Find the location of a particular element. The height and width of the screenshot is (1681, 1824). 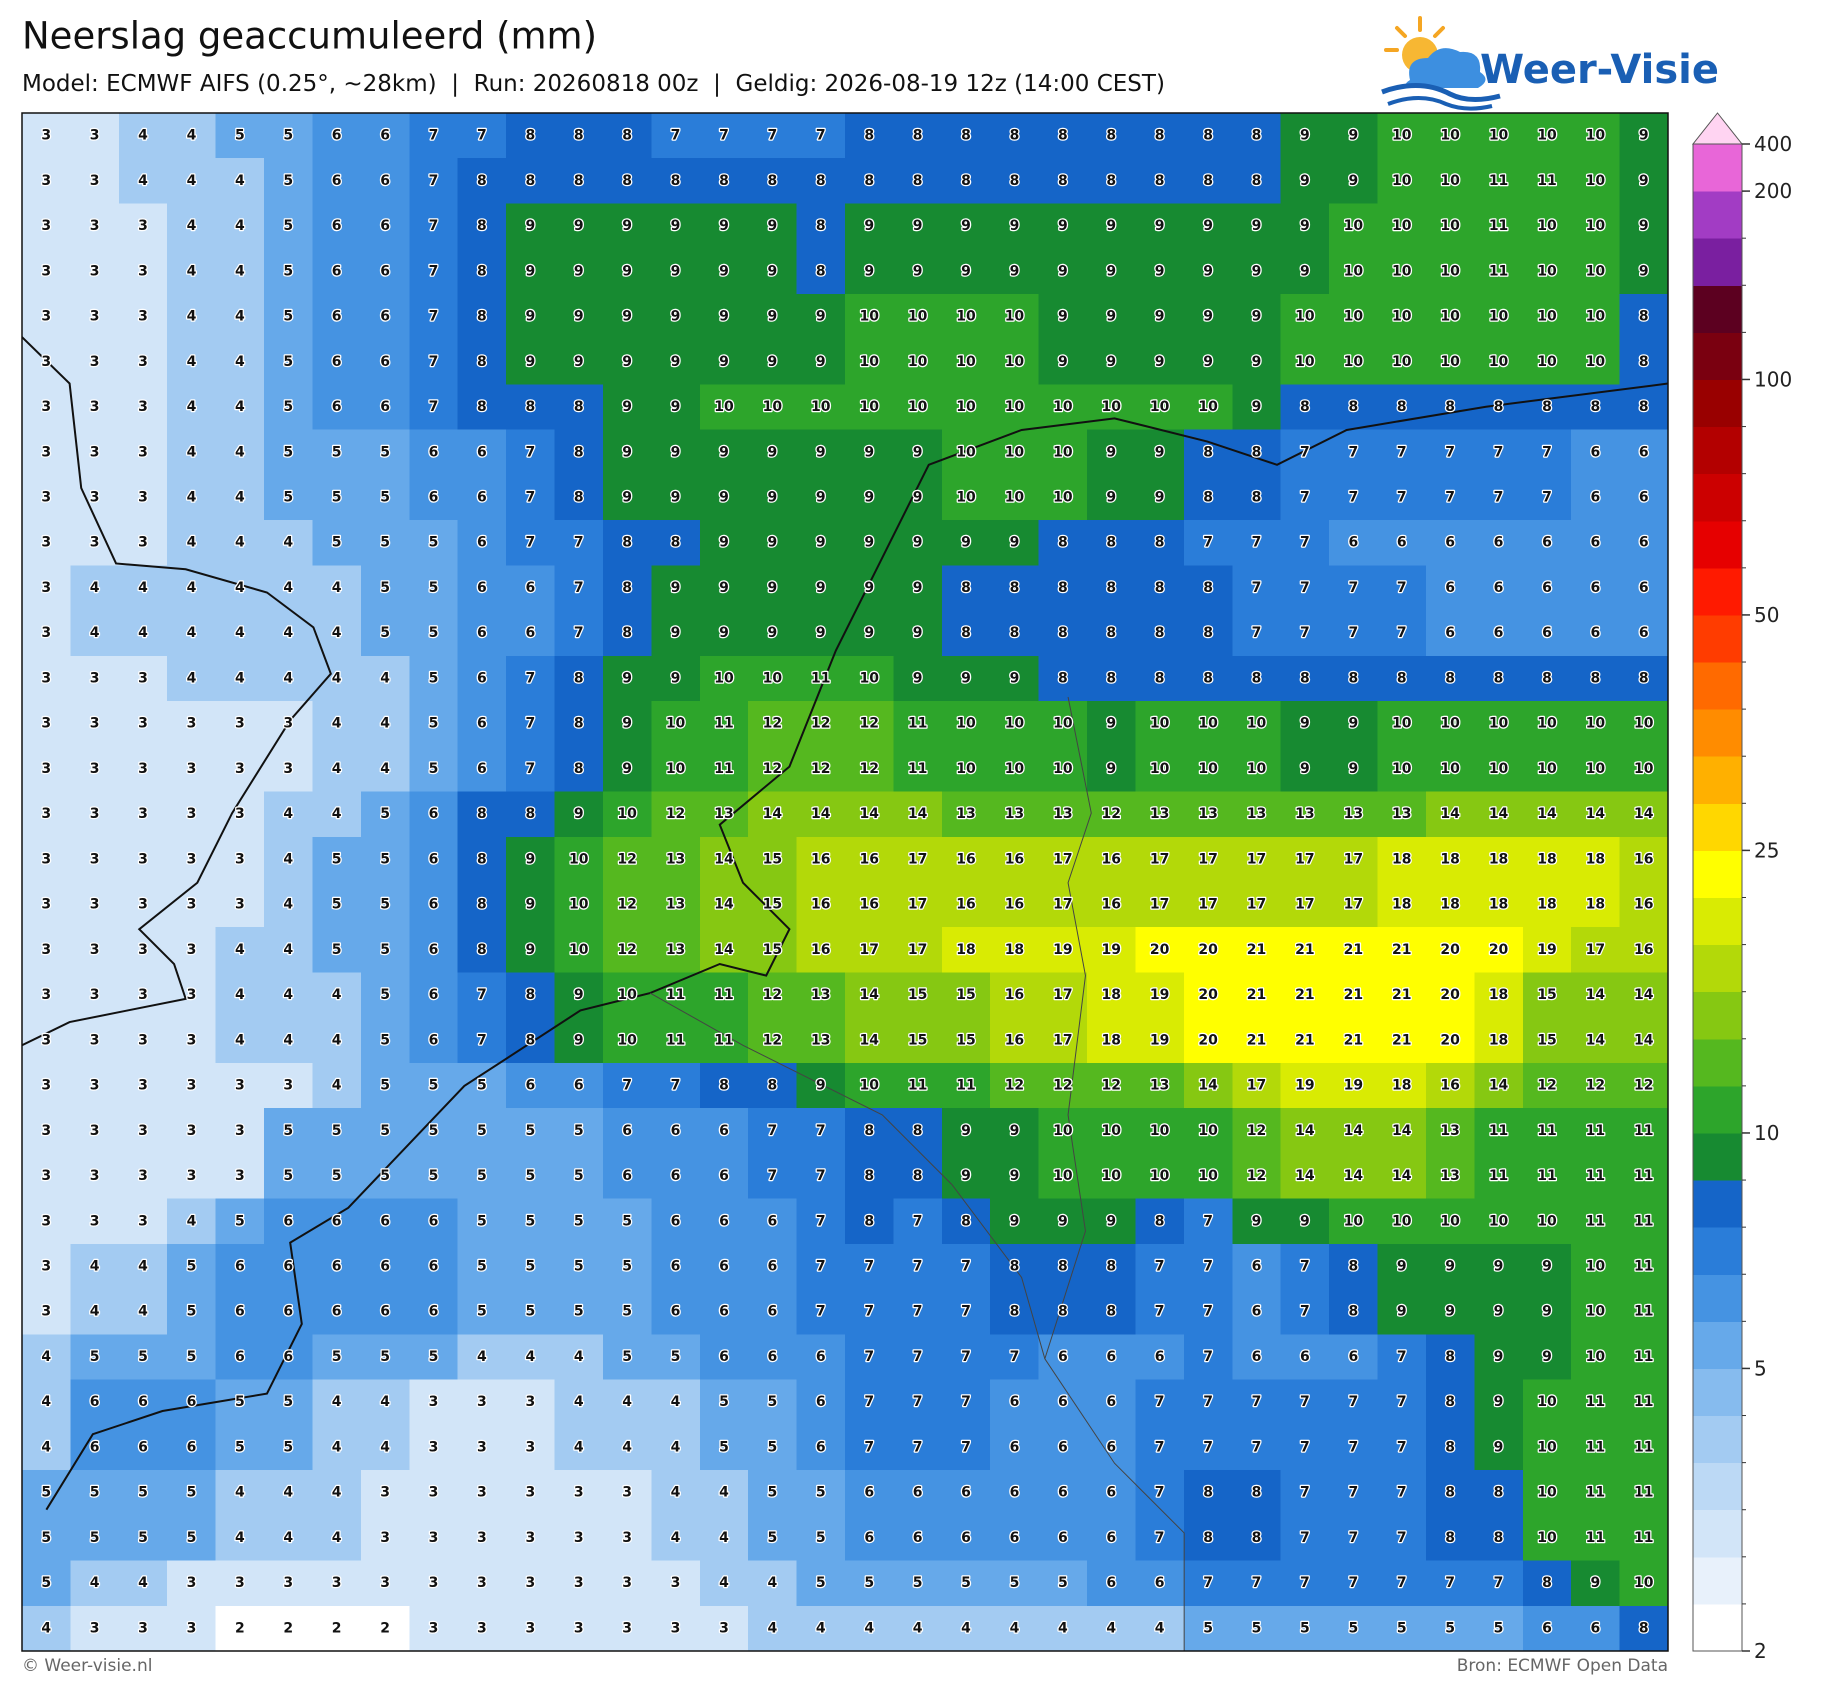

precip-value: 15 is located at coordinates (772, 905).